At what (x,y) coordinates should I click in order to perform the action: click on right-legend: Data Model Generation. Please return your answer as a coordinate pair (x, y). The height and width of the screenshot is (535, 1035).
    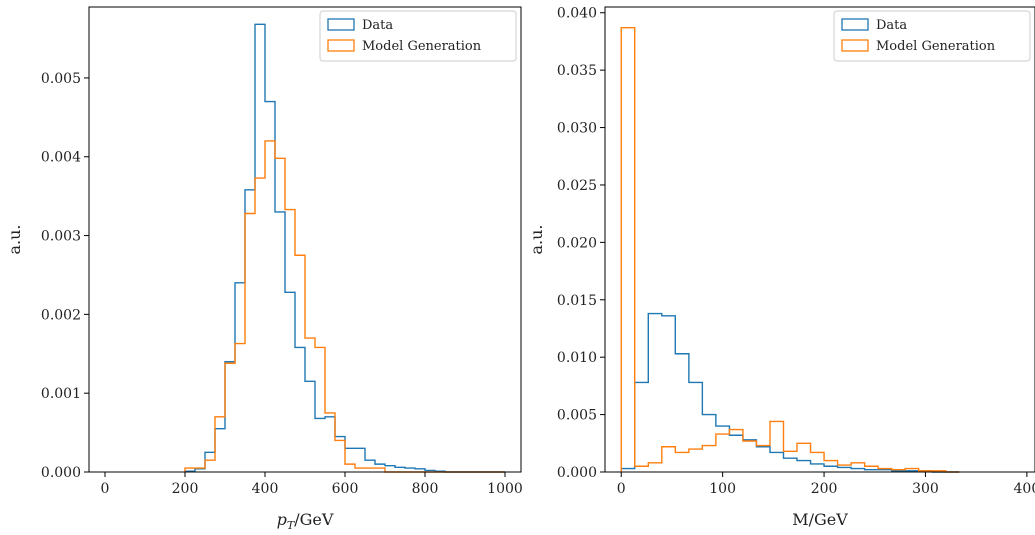
    Looking at the image, I should click on (932, 36).